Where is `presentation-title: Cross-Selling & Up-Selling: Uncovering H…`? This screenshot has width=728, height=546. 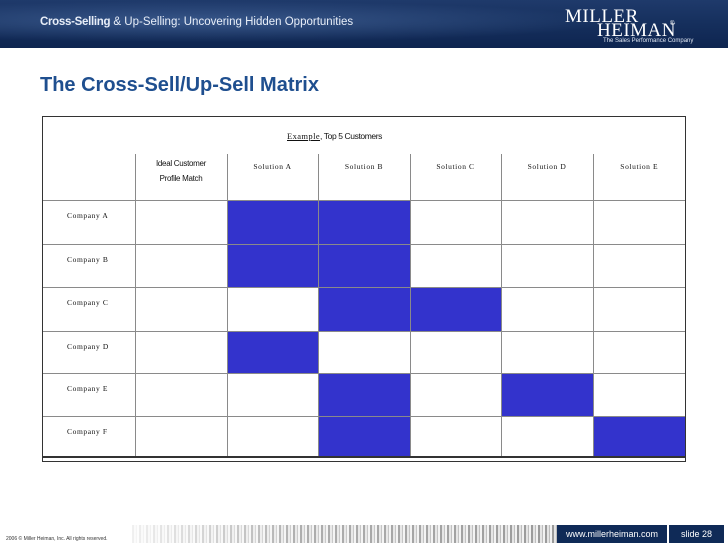
presentation-title: Cross-Selling & Up-Selling: Uncovering H… is located at coordinates (196, 22).